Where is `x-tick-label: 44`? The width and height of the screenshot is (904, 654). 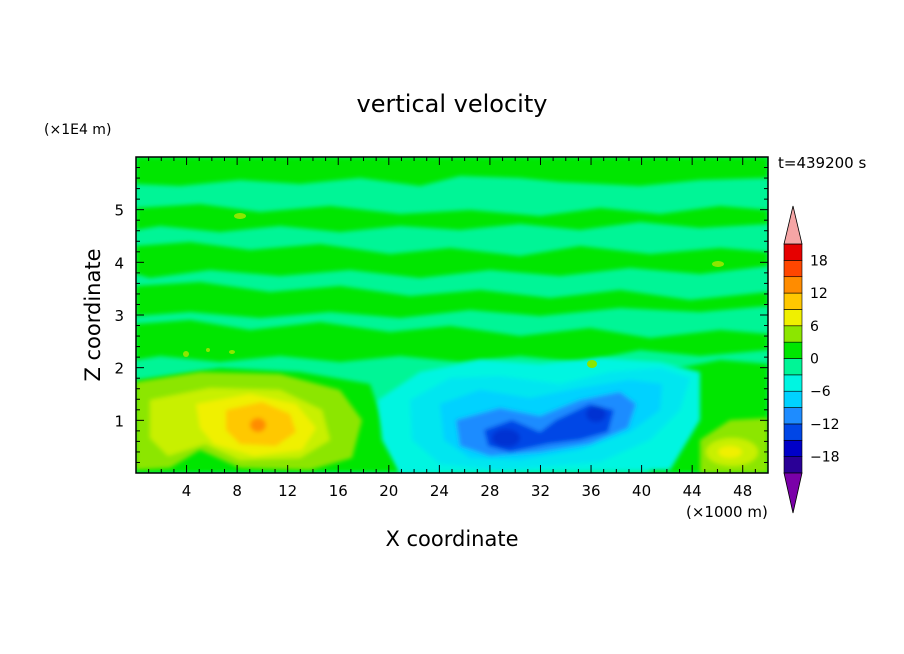 x-tick-label: 44 is located at coordinates (692, 491).